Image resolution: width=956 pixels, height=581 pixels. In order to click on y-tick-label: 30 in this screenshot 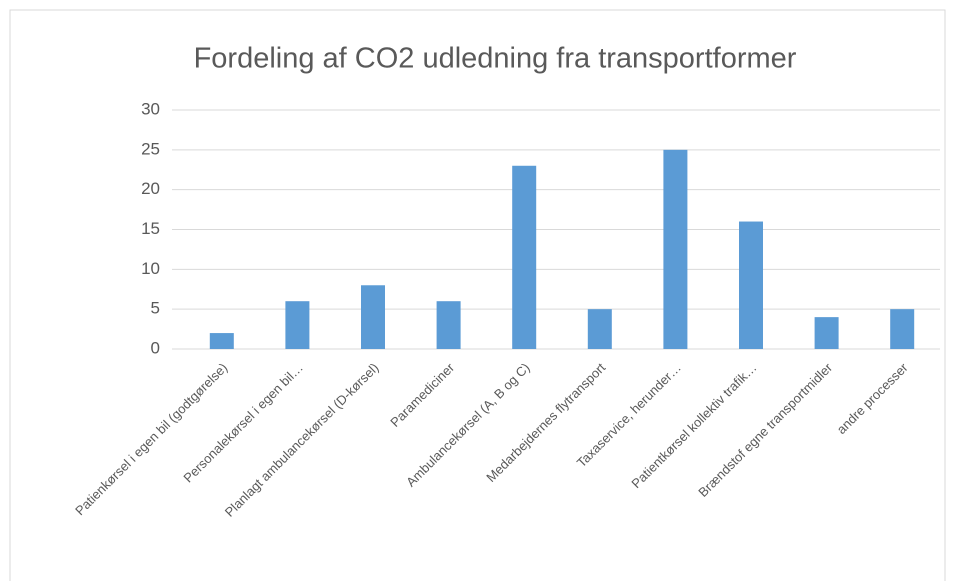, I will do `click(150, 108)`.